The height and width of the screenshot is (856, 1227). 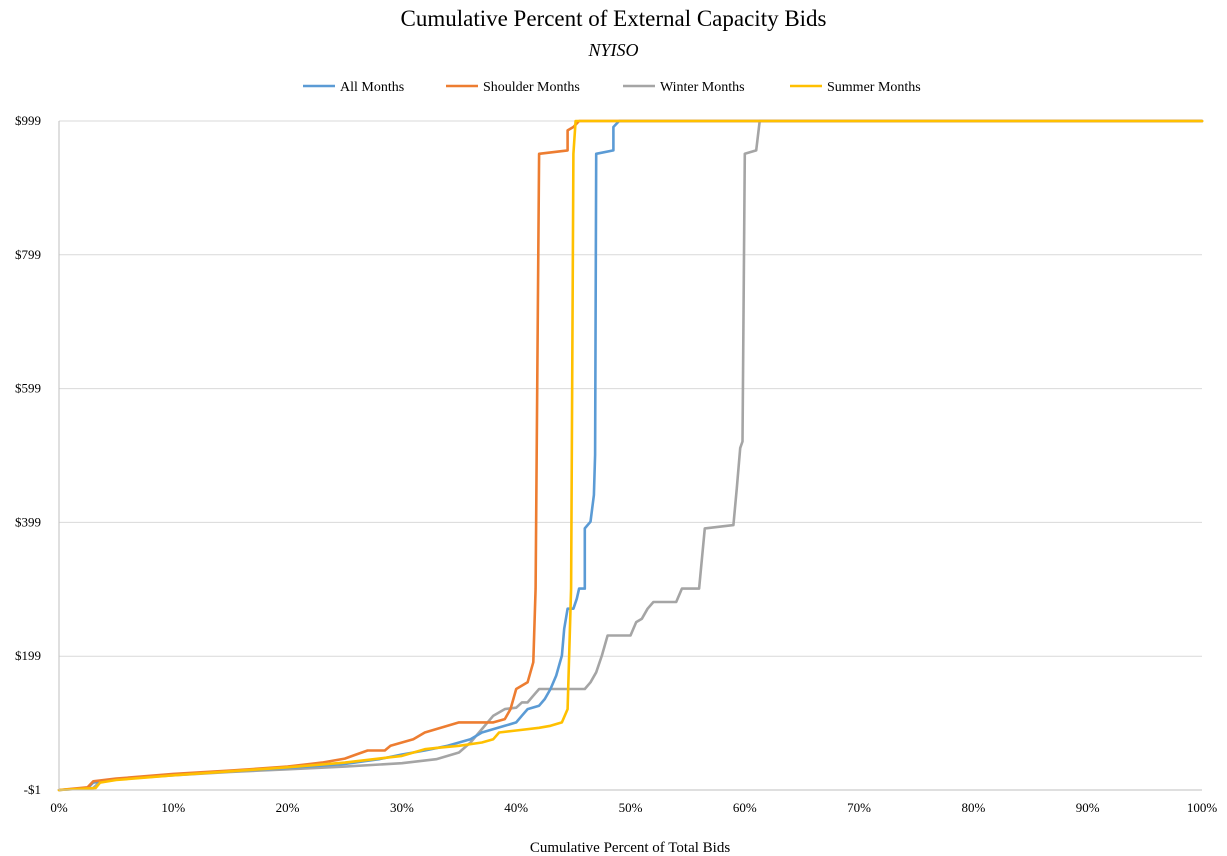 What do you see at coordinates (516, 807) in the screenshot?
I see `x-tick-label: 40%` at bounding box center [516, 807].